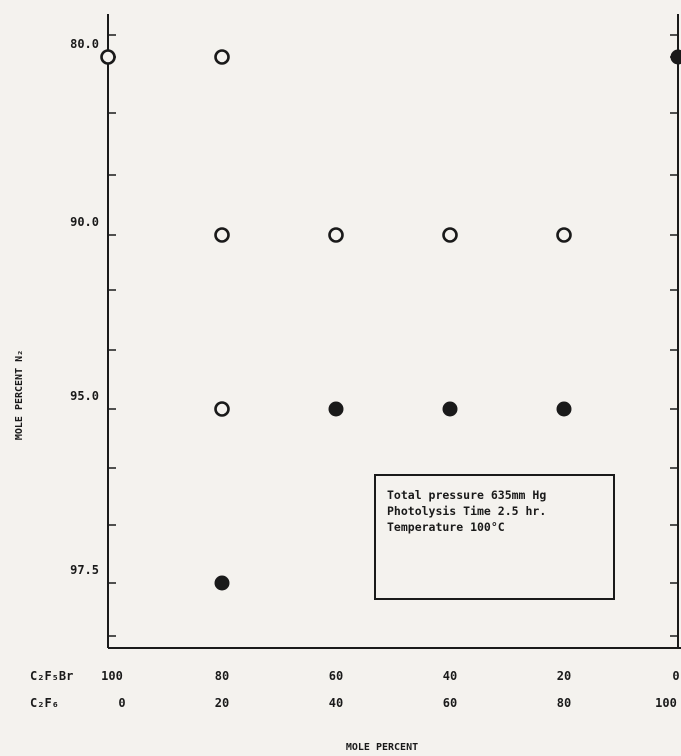 The height and width of the screenshot is (756, 681). I want to click on y-tick-label: 95.0, so click(84, 396).